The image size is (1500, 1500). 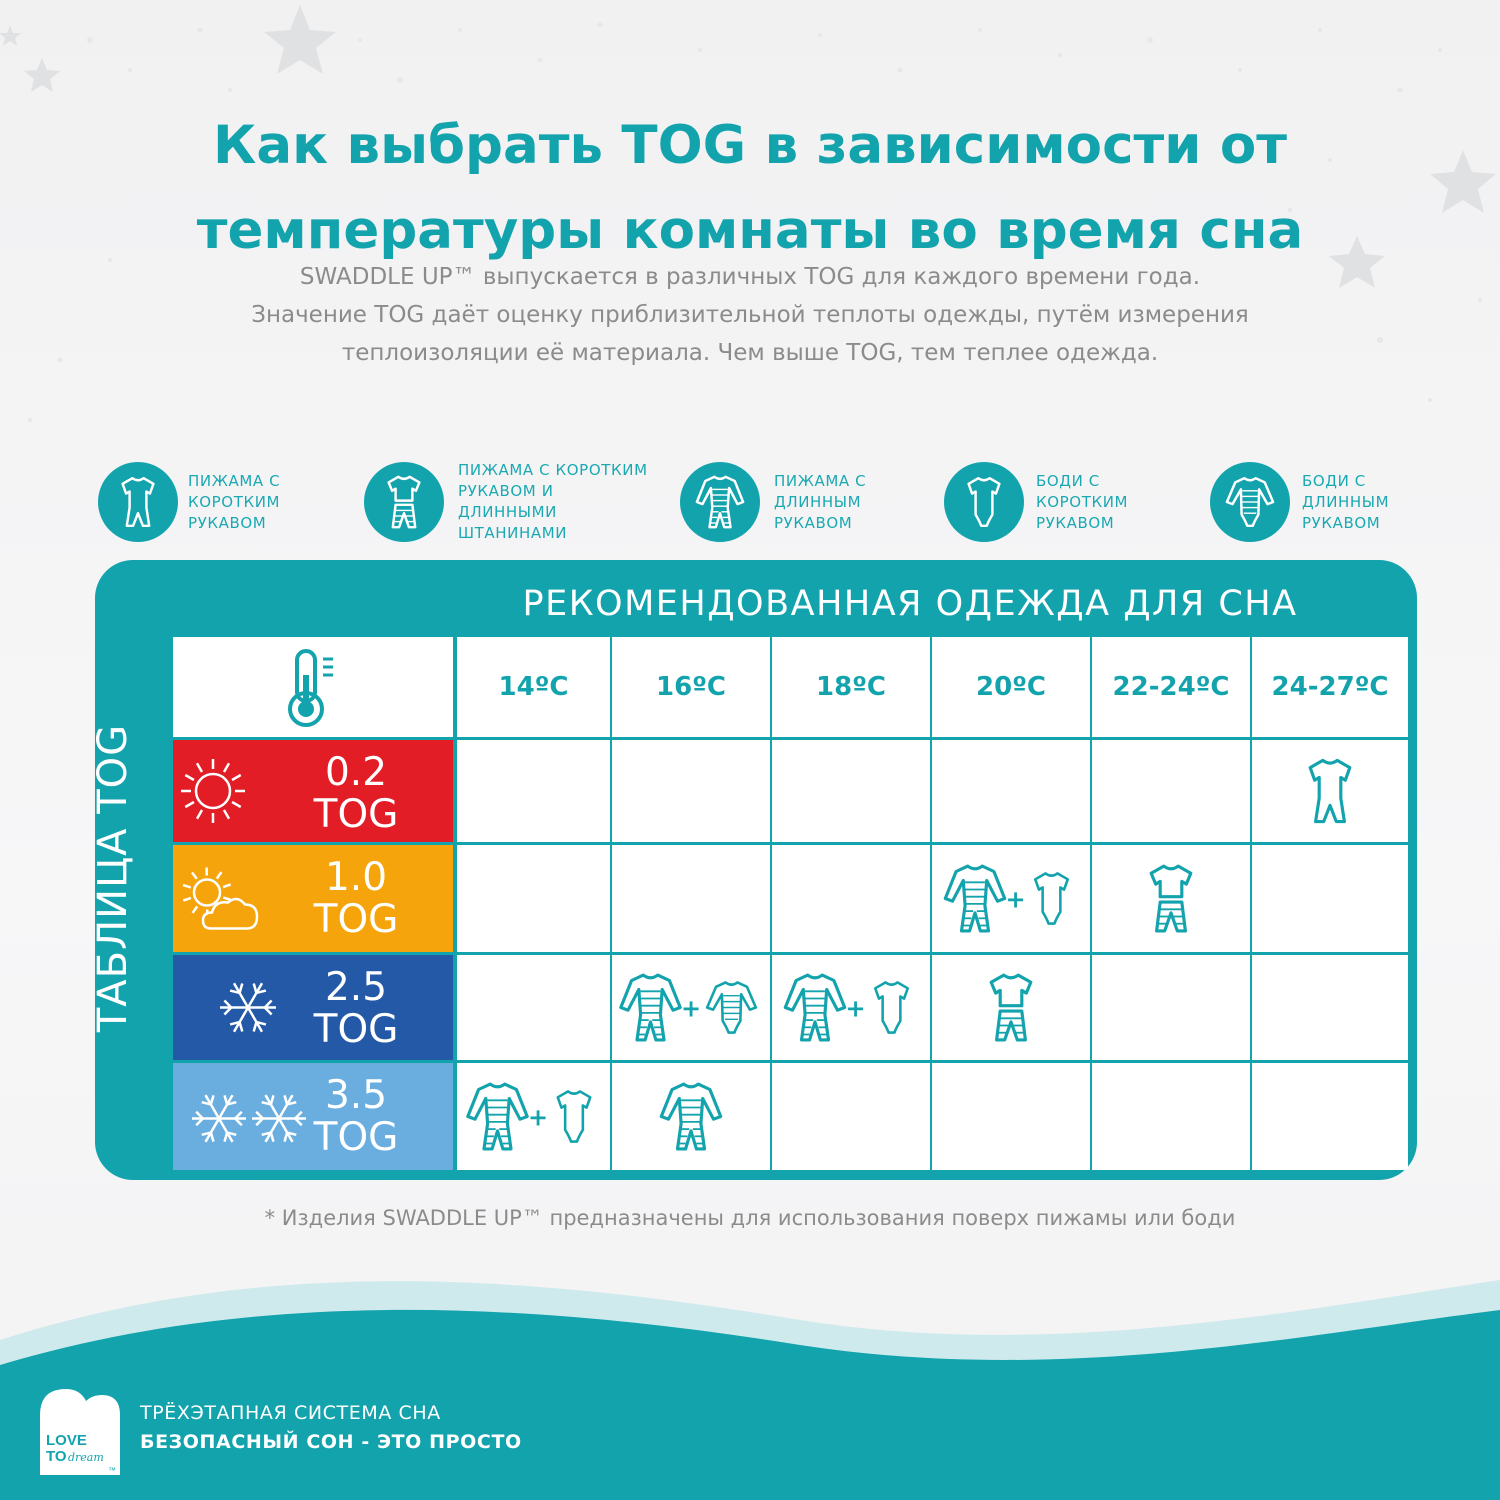 What do you see at coordinates (750, 145) in the screenshot?
I see `title-line-1: Как выбрать TOG в зависимости от` at bounding box center [750, 145].